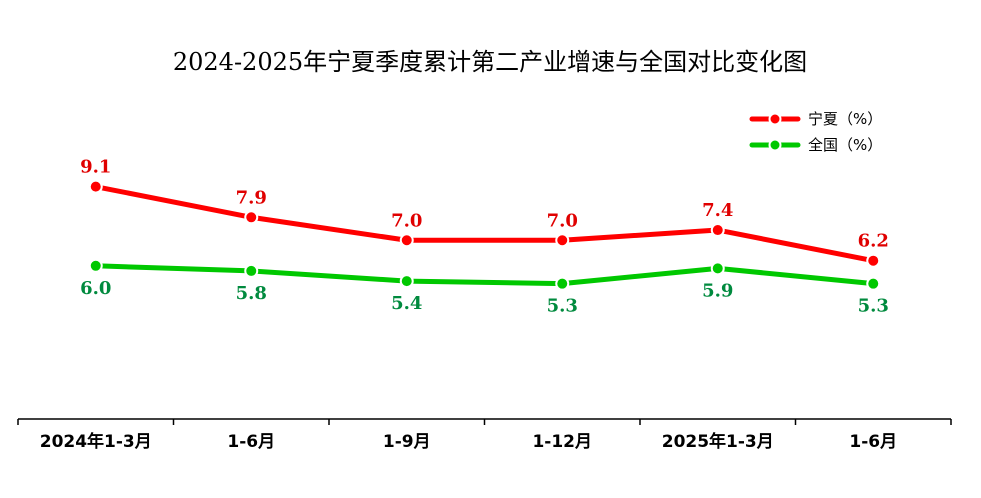 Image resolution: width=981 pixels, height=498 pixels. I want to click on series-national: 6.0 5.8 5.4 5.3 5.9 5.3, so click(484, 287).